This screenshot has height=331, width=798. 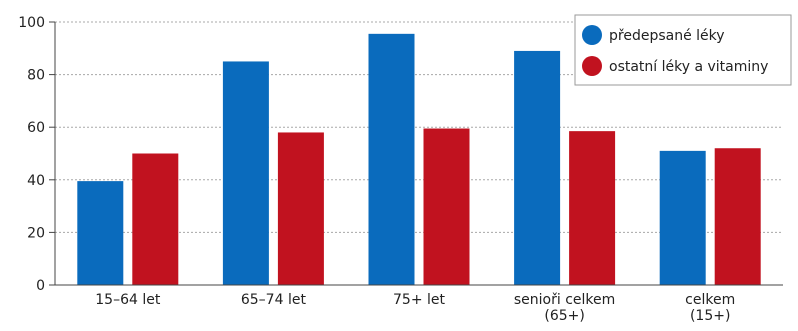 What do you see at coordinates (419, 300) in the screenshot?
I see `x-category-label: 75+ let` at bounding box center [419, 300].